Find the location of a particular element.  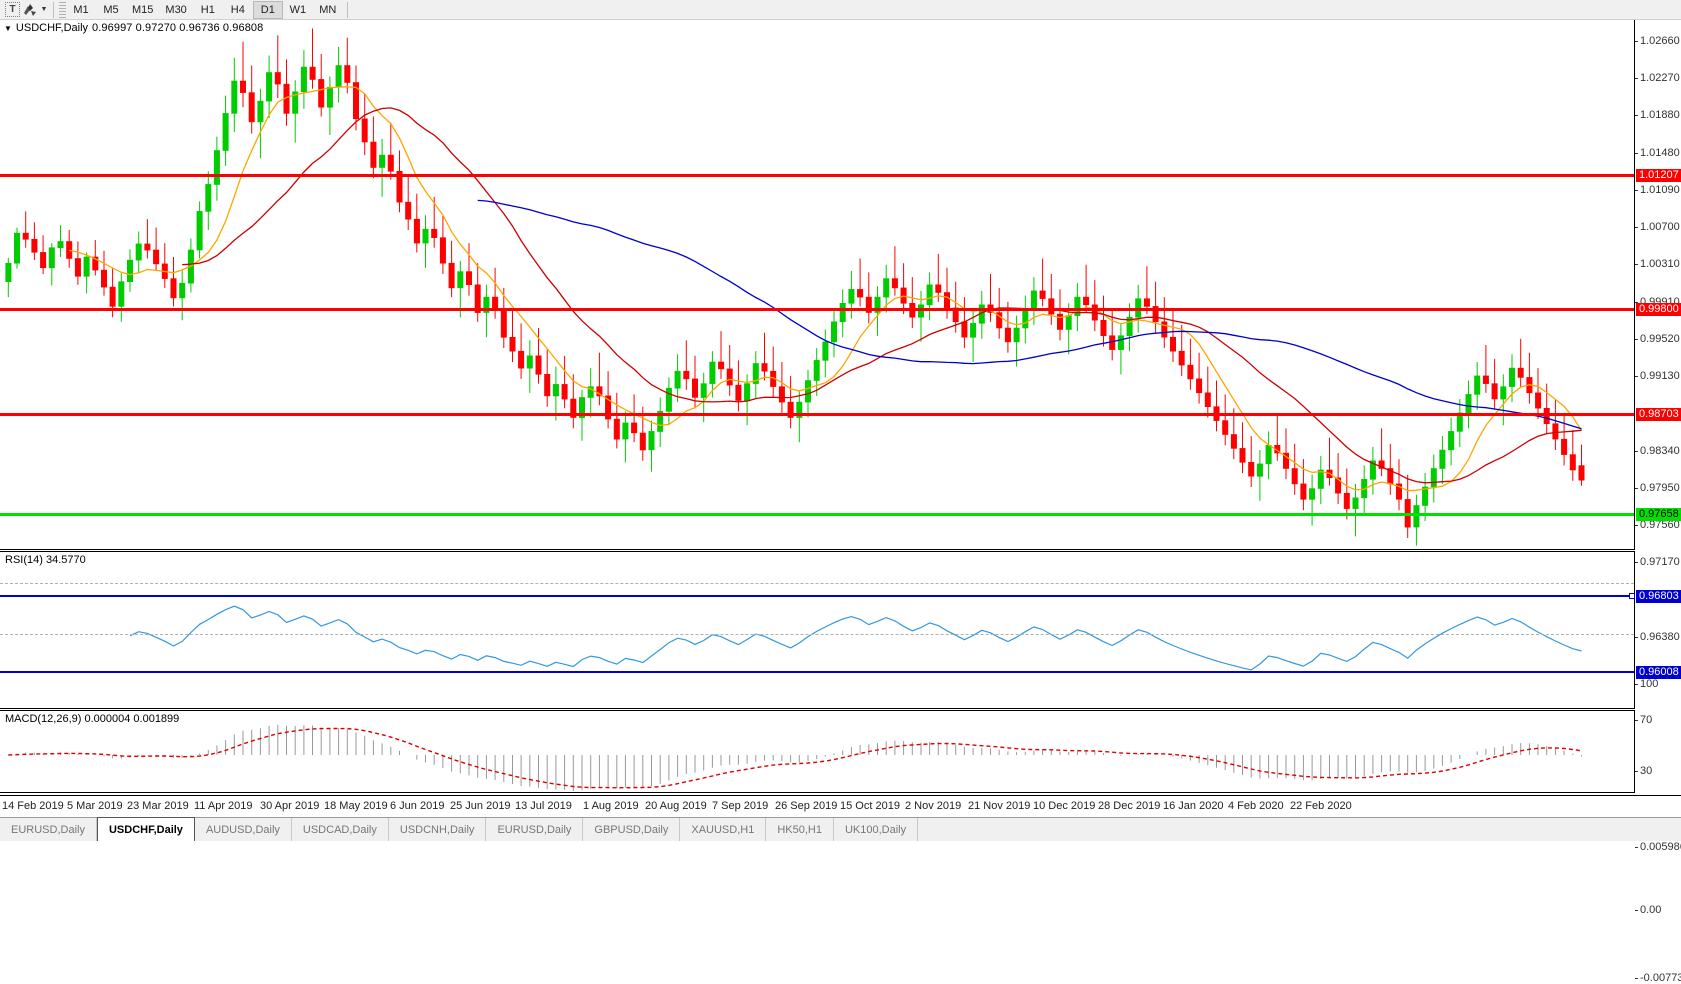

macd-label: MACD(12,26,9) 0.000004 0.001899 is located at coordinates (92, 719).